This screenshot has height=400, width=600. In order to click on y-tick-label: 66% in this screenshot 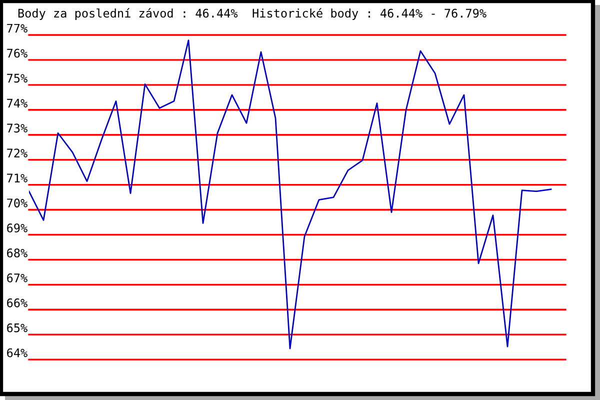, I will do `click(17, 303)`.